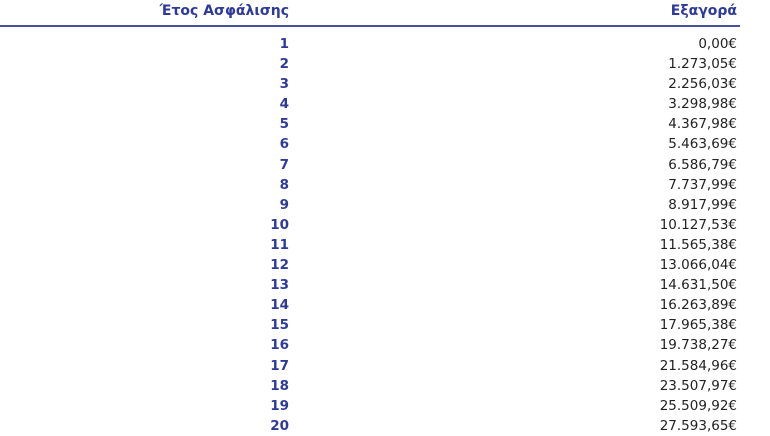  Describe the element at coordinates (385, 245) in the screenshot. I see `table-row: 11 11.565,38€` at that location.